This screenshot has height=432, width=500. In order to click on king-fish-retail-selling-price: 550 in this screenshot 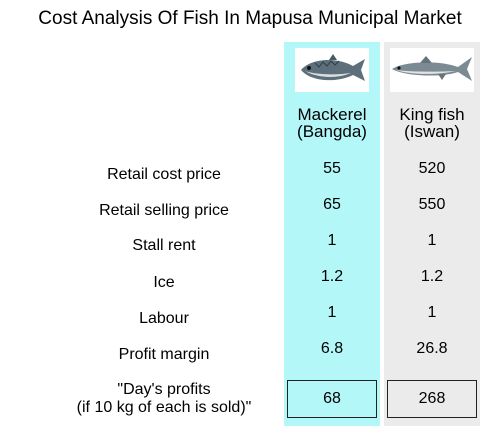, I will do `click(432, 204)`.